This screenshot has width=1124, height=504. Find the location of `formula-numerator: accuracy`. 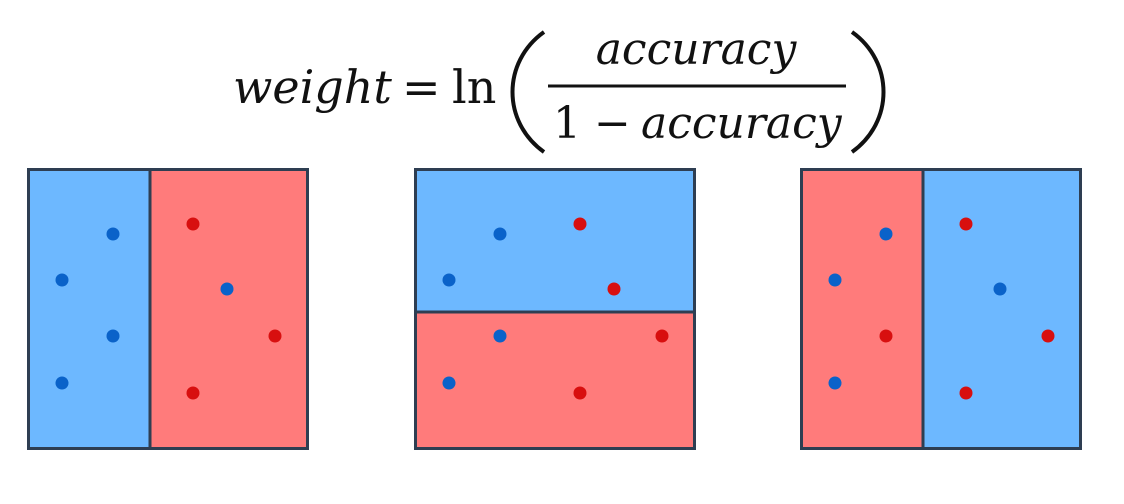

formula-numerator: accuracy is located at coordinates (697, 49).